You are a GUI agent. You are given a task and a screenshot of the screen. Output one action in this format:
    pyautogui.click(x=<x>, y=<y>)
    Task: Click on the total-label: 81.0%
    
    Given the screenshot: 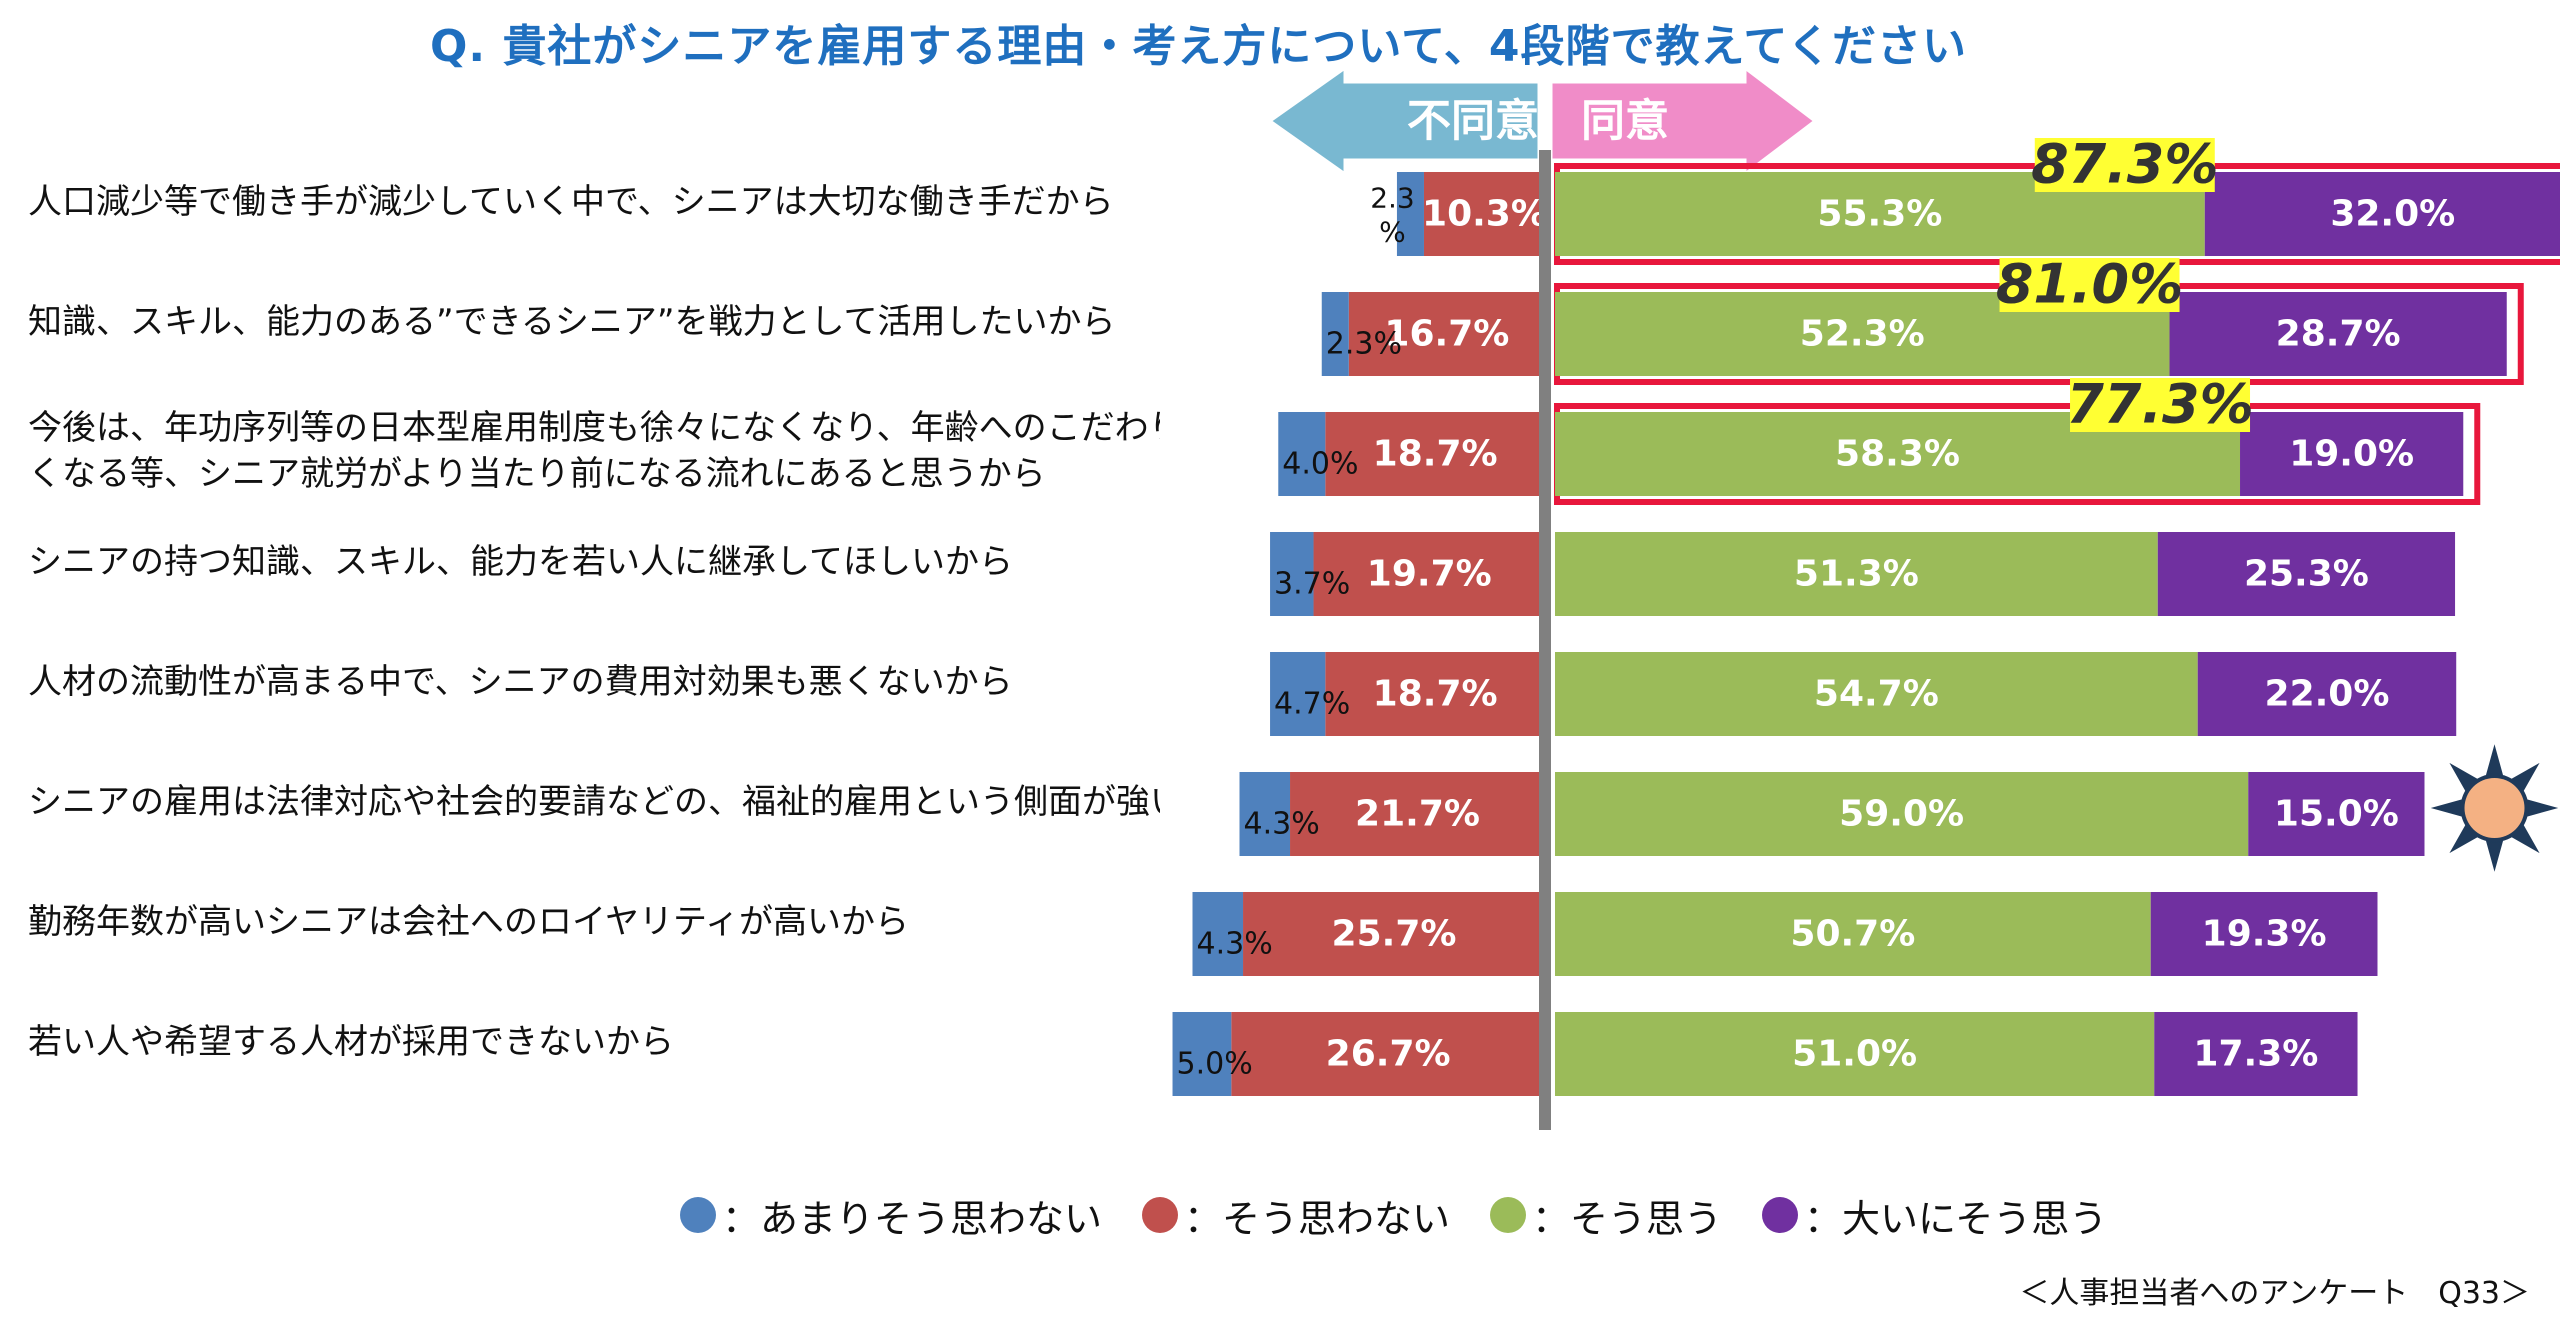 What is the action you would take?
    pyautogui.click(x=2089, y=284)
    